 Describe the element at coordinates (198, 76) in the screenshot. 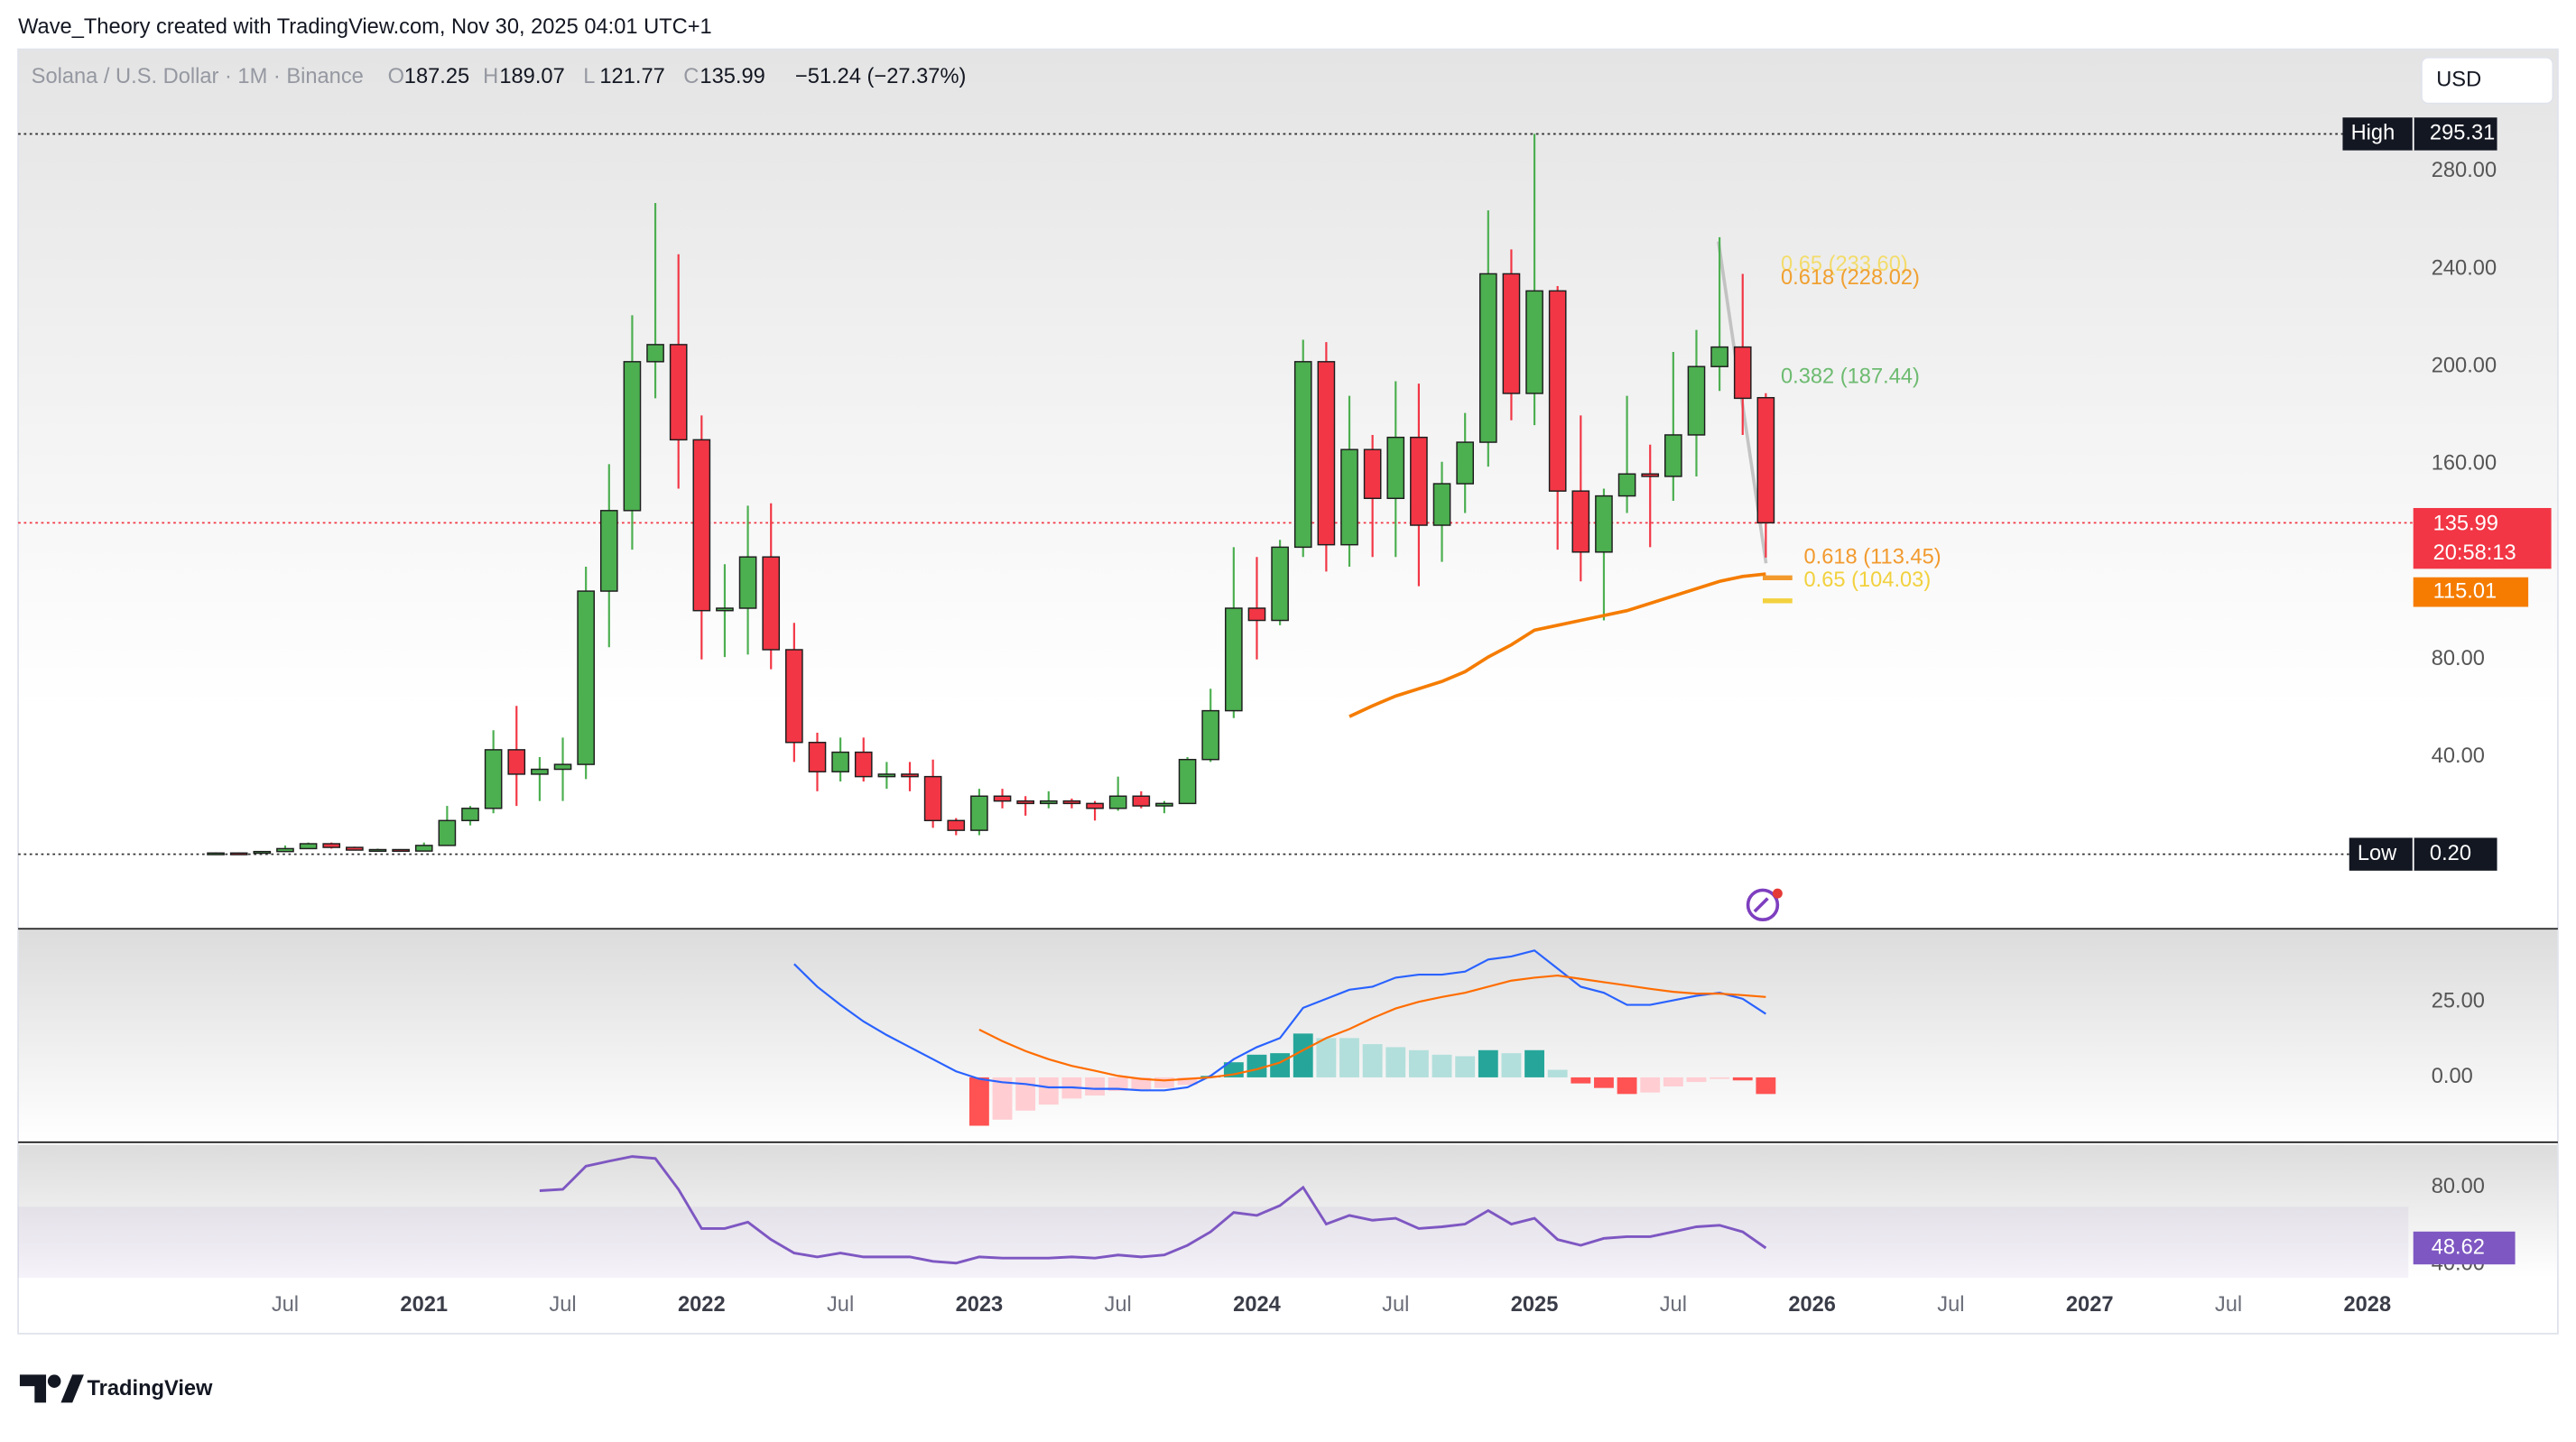

I see `symbol-title: Solana / U.S. Dollar · 1M · Binance` at that location.